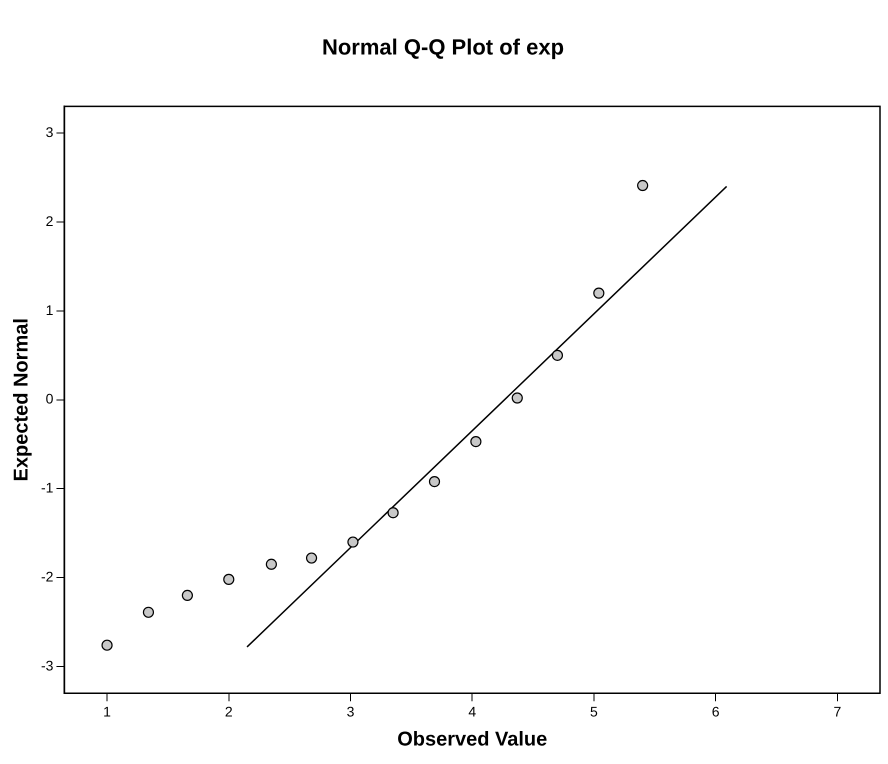 Image resolution: width=888 pixels, height=764 pixels. Describe the element at coordinates (47, 488) in the screenshot. I see `y-tick-label: -1` at that location.